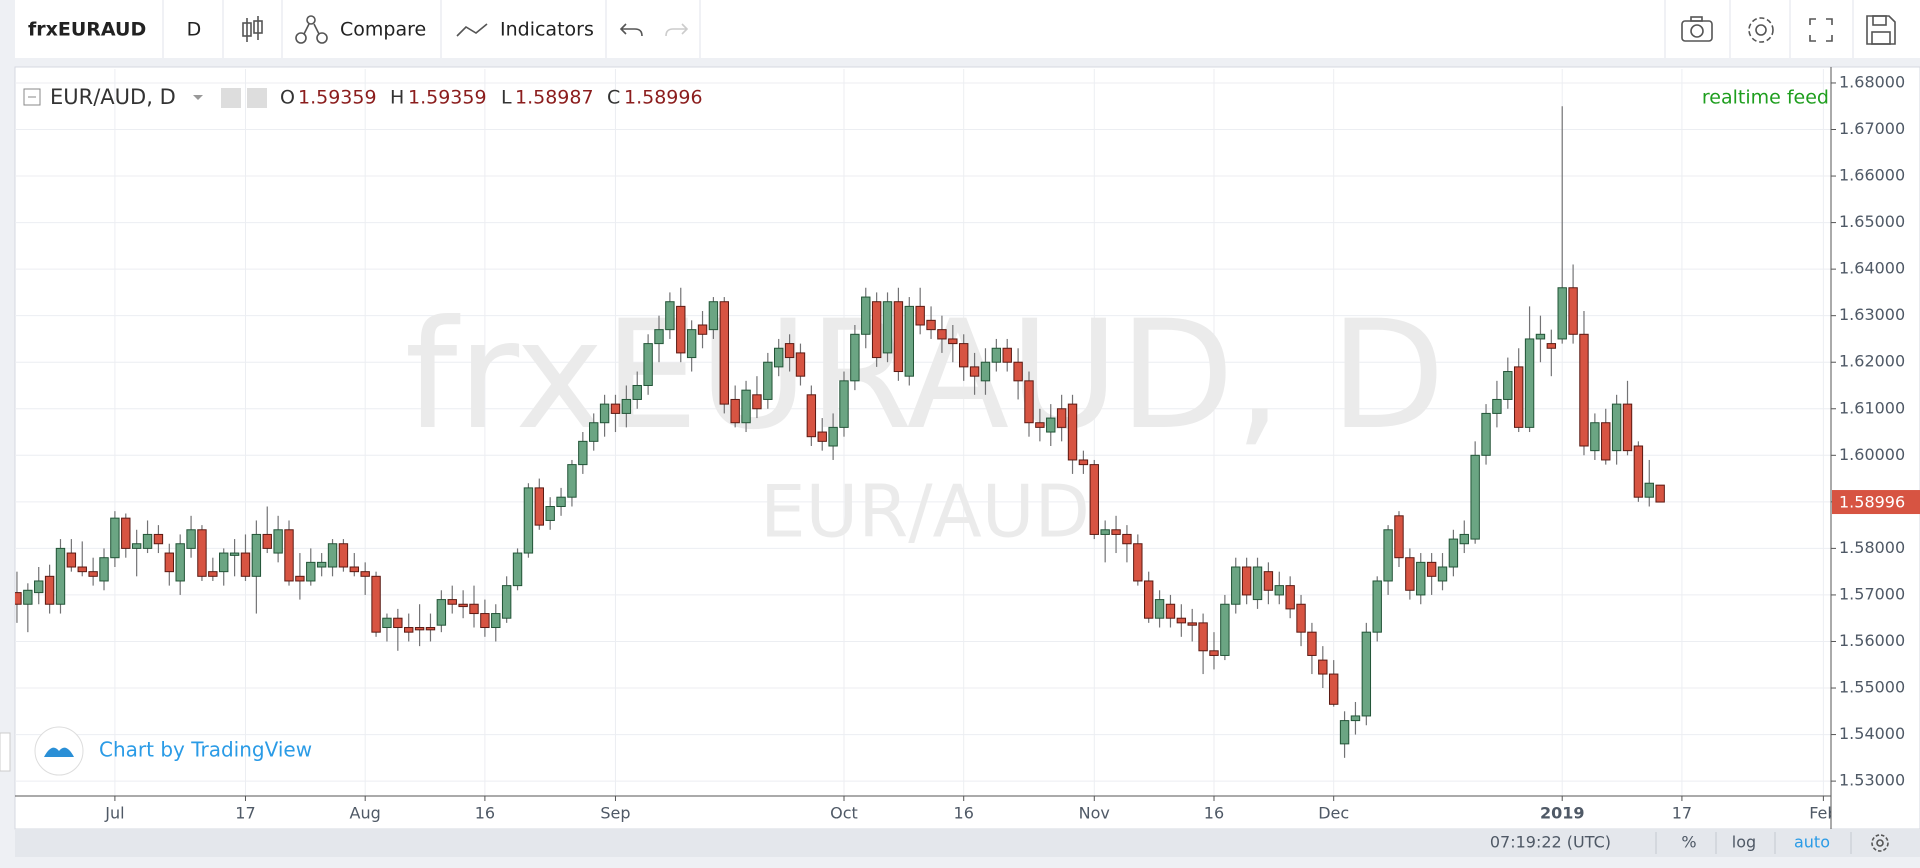 The image size is (1920, 868). I want to click on fullscreen-button, so click(1821, 30).